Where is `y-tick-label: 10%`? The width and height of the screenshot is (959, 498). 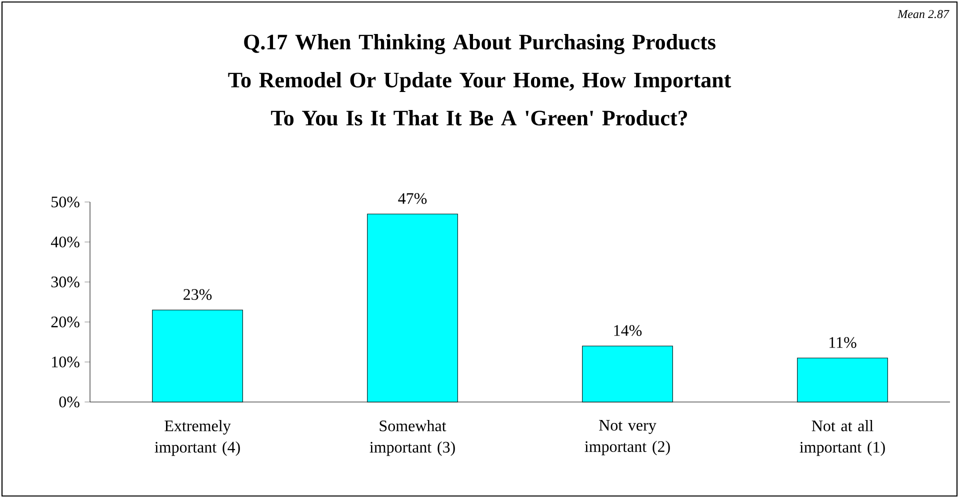 y-tick-label: 10% is located at coordinates (66, 362).